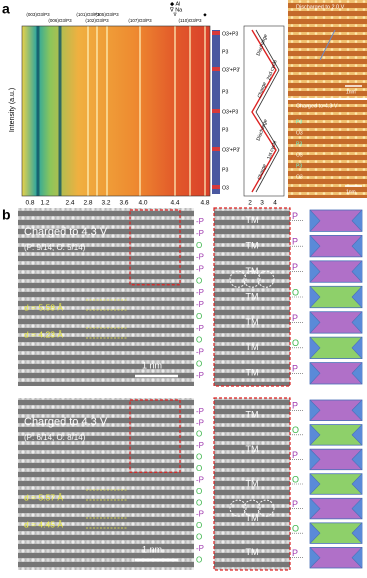  I want to click on x-tick-label: 3, so click(262, 203).